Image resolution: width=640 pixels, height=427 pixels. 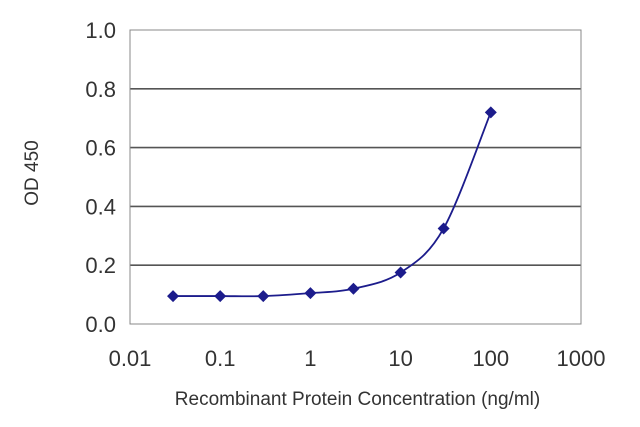 I want to click on y-tick-label: 0.8, so click(x=100, y=89).